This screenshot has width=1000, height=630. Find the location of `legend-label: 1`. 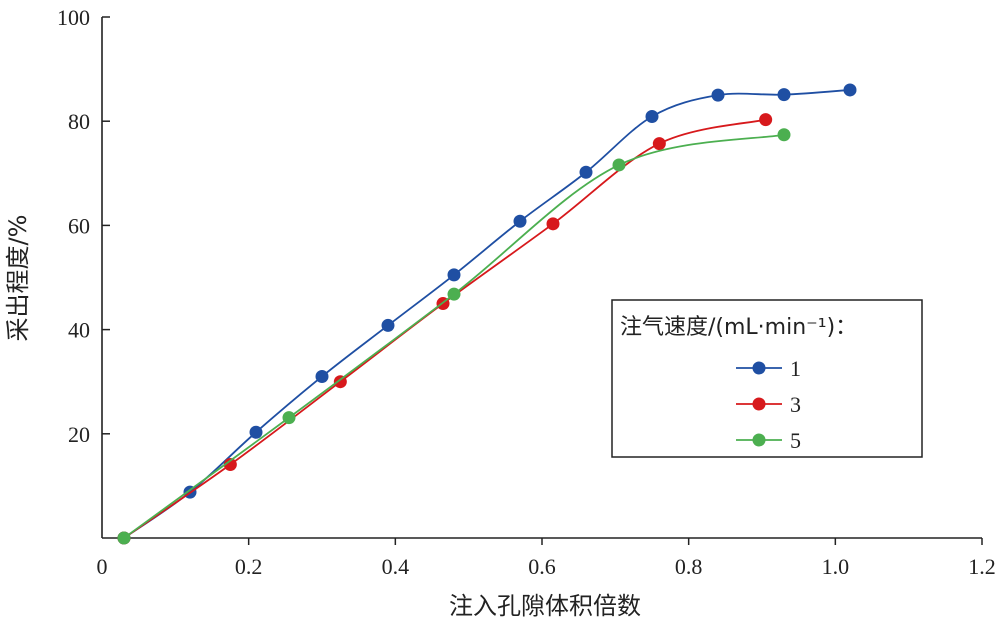

legend-label: 1 is located at coordinates (795, 368).